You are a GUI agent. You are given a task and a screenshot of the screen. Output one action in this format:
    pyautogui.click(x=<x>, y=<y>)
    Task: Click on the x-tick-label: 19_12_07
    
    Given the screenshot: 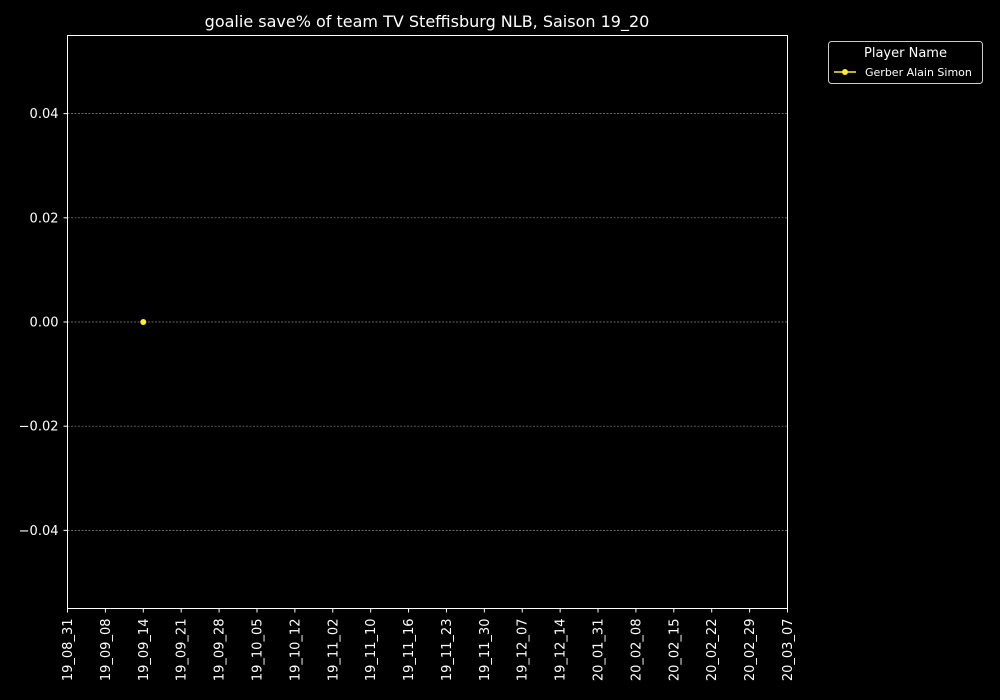 What is the action you would take?
    pyautogui.click(x=523, y=650)
    